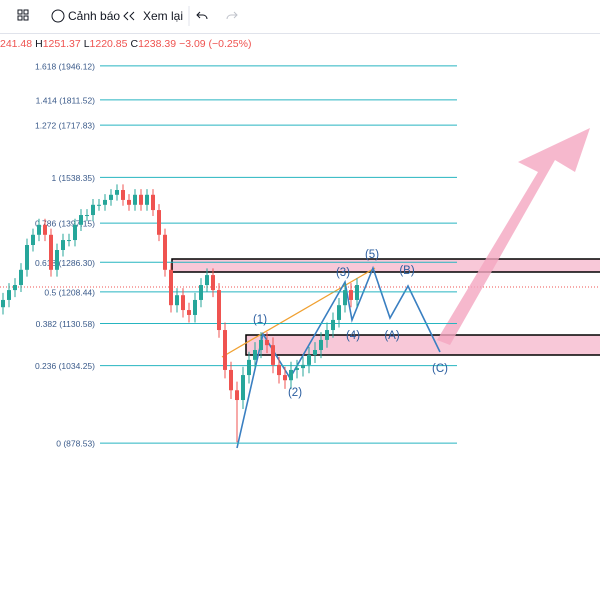 This screenshot has width=600, height=600. I want to click on ohlc-value: 1251.37, so click(61, 44).